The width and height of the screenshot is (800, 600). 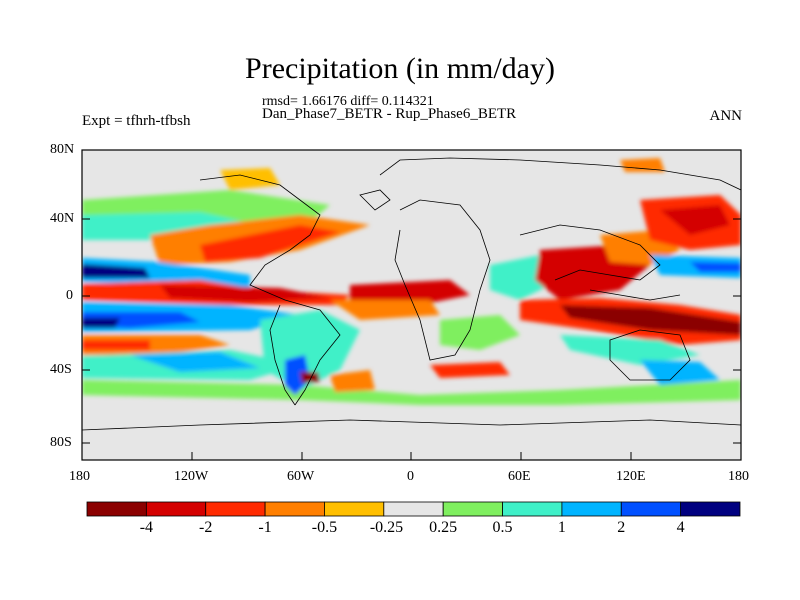 What do you see at coordinates (621, 527) in the screenshot?
I see `colorbar-label: 2` at bounding box center [621, 527].